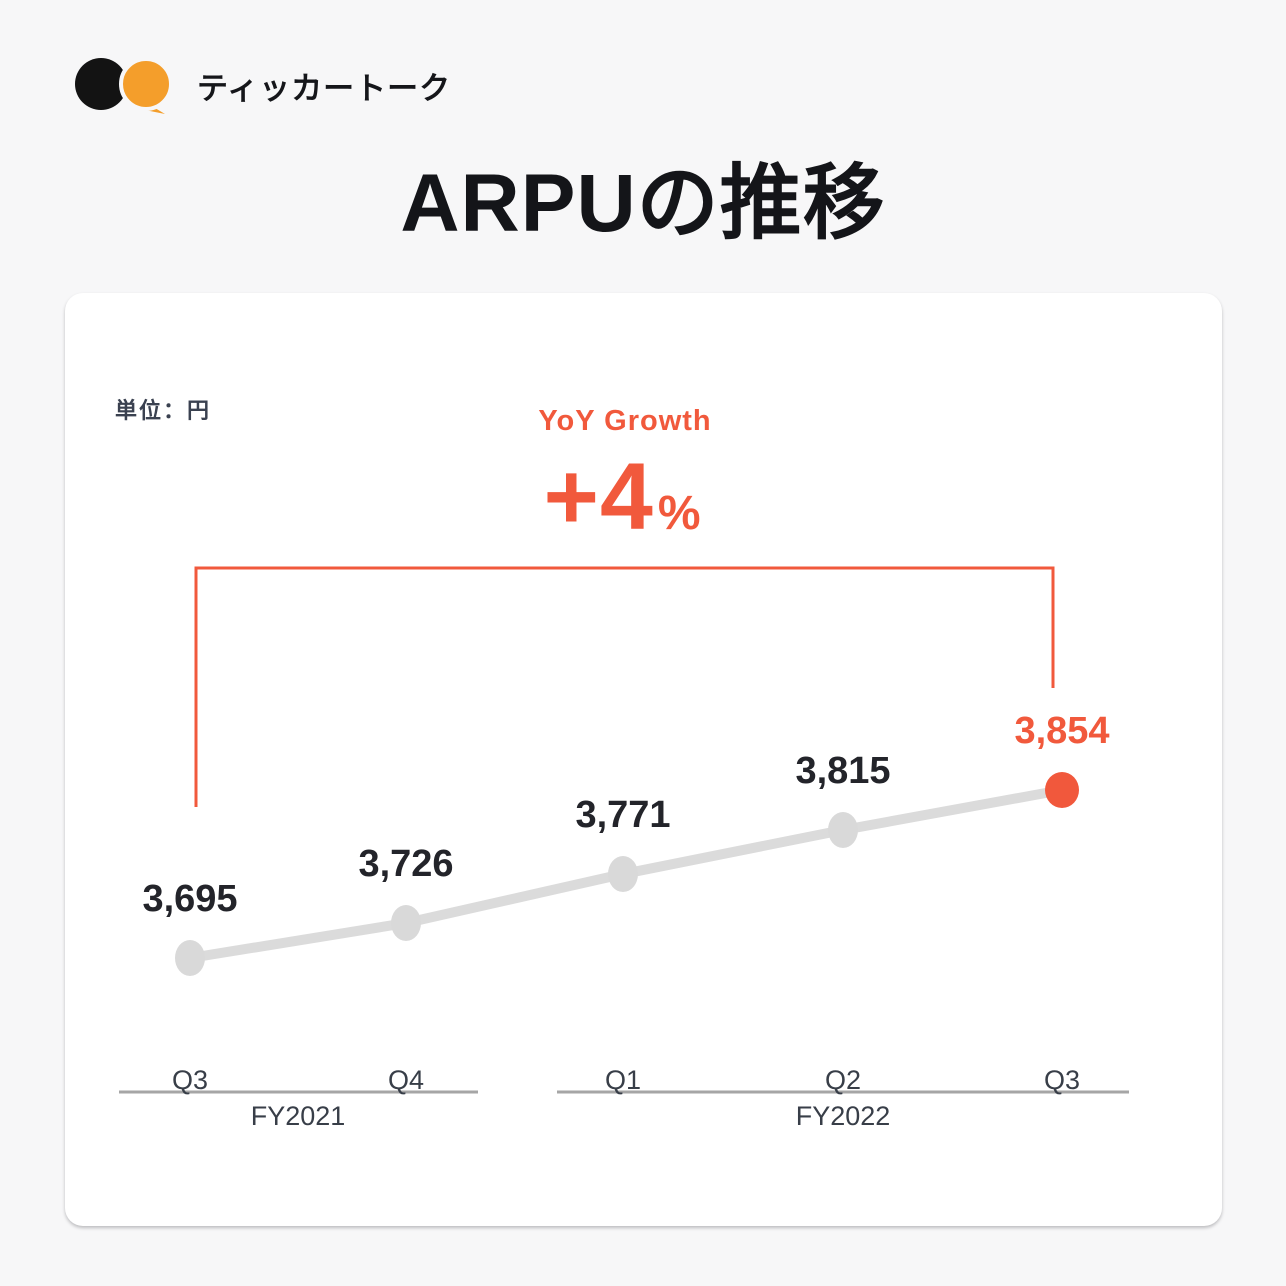 This screenshot has width=1286, height=1286. I want to click on x-tick-q3-fy2022: Q3, so click(1062, 1080).